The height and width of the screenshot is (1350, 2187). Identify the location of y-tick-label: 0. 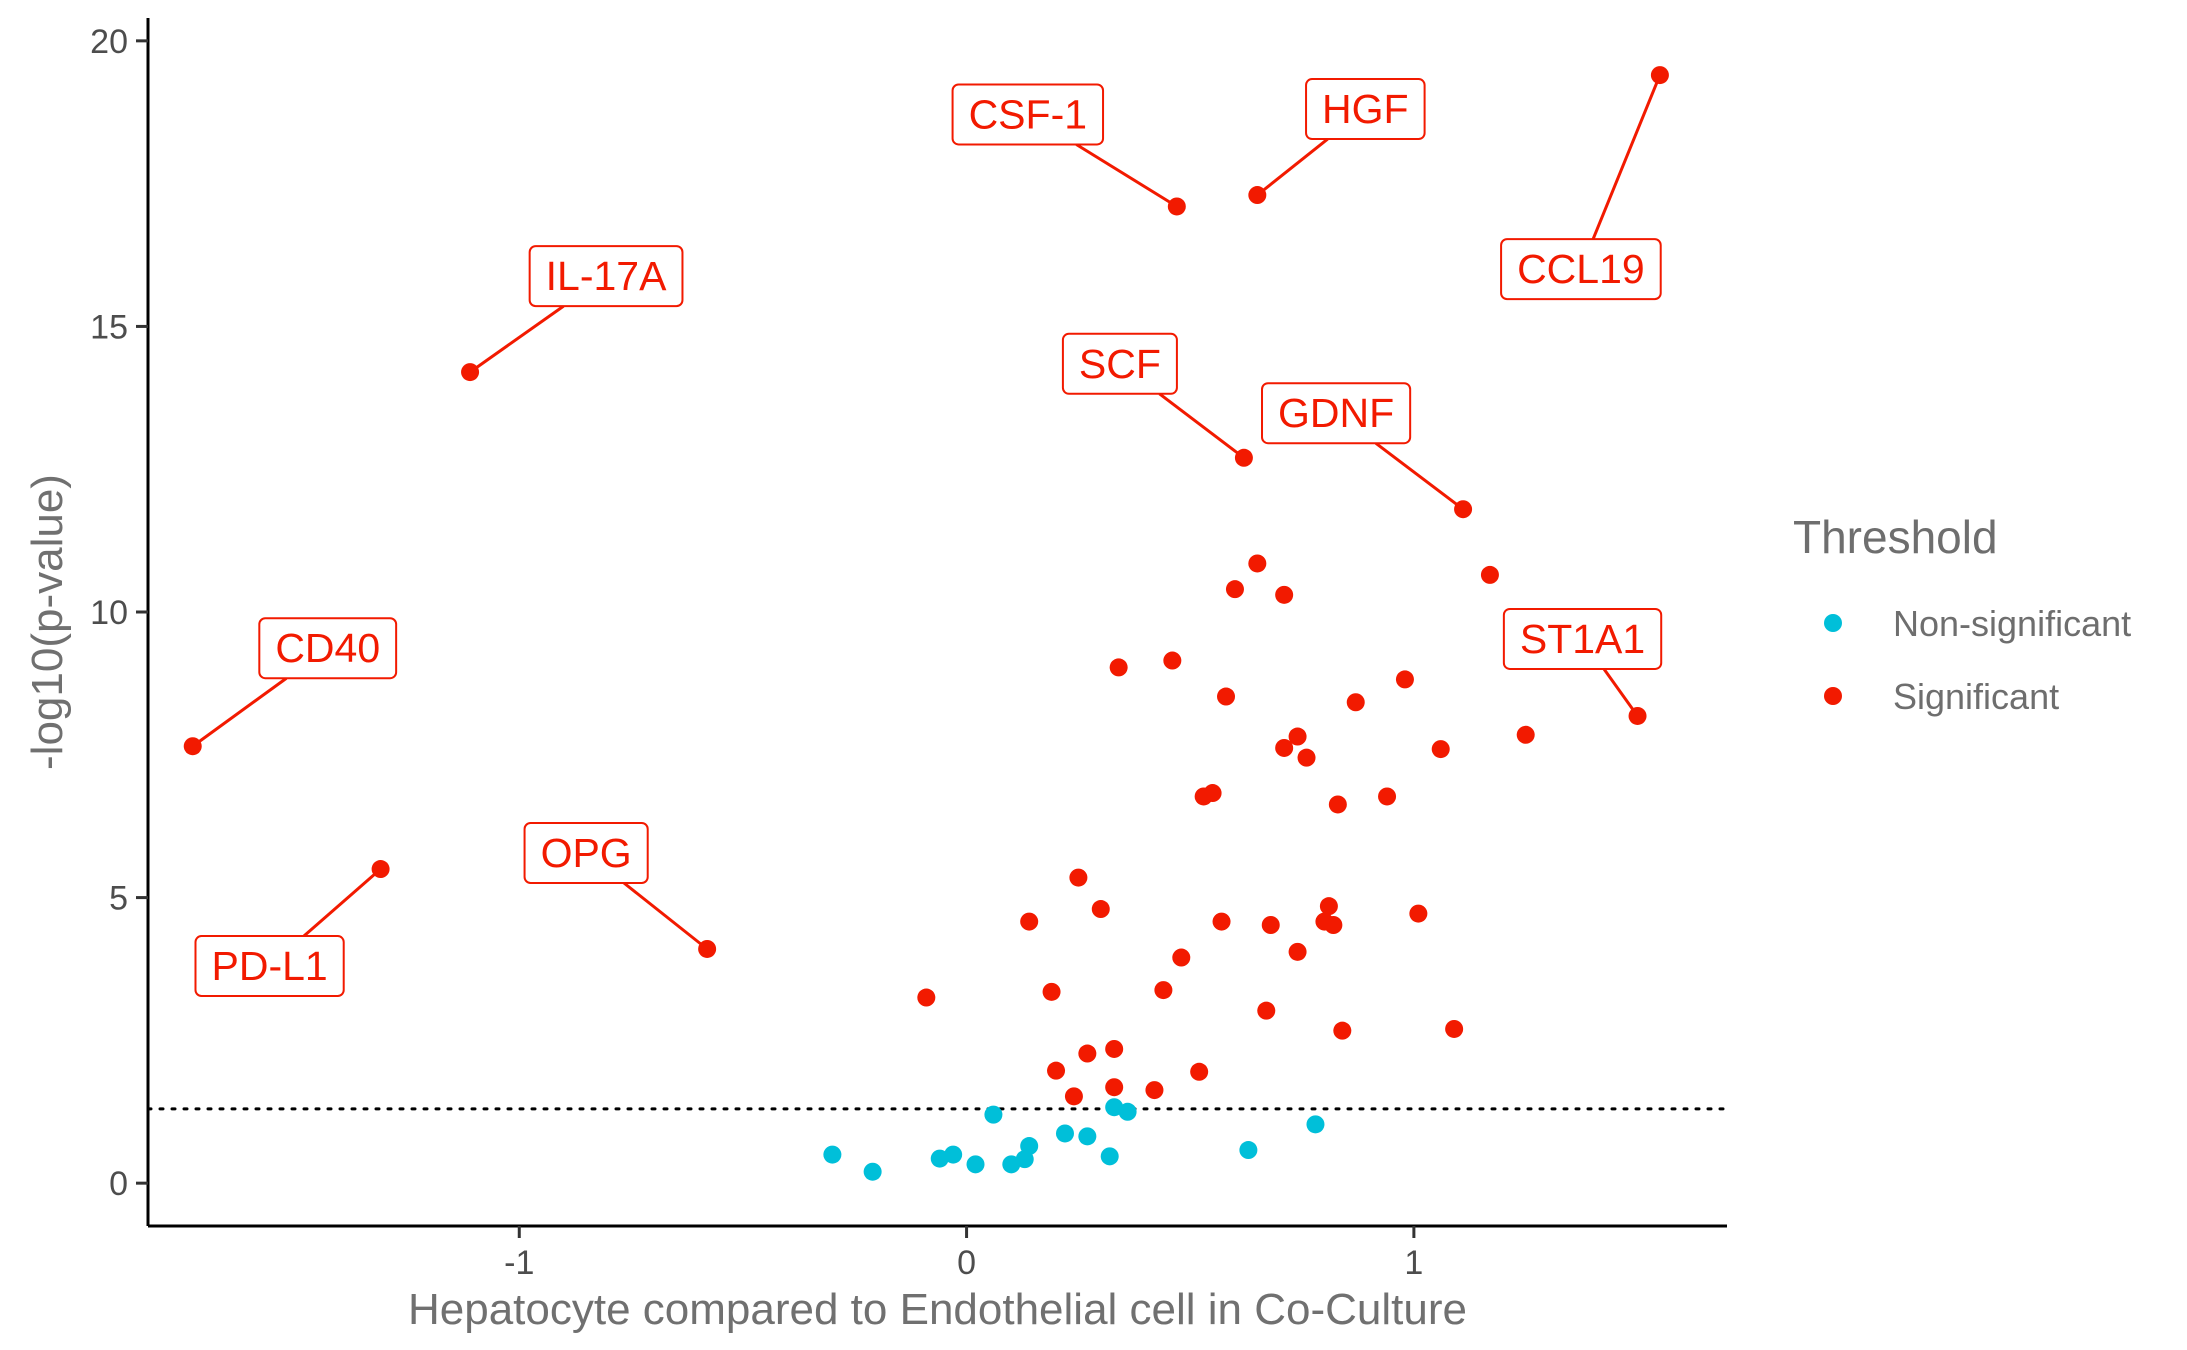
(118, 1184).